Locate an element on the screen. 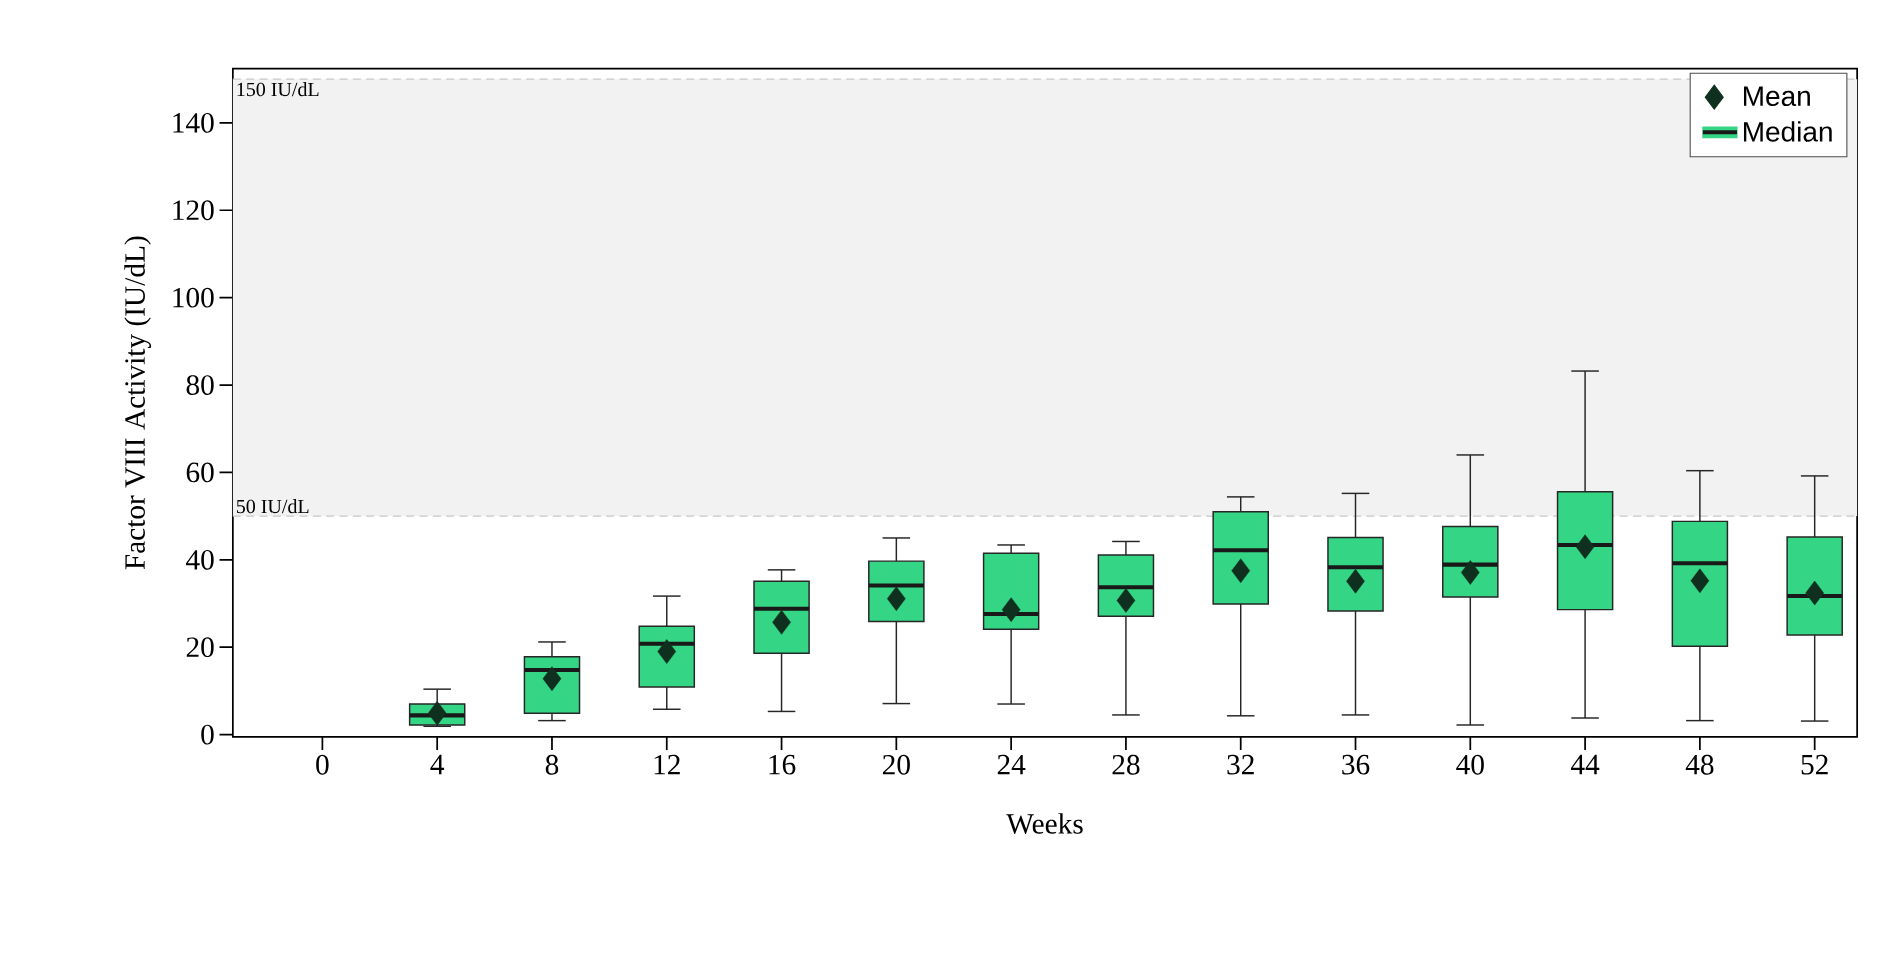  x-tick-label: 12 is located at coordinates (667, 764).